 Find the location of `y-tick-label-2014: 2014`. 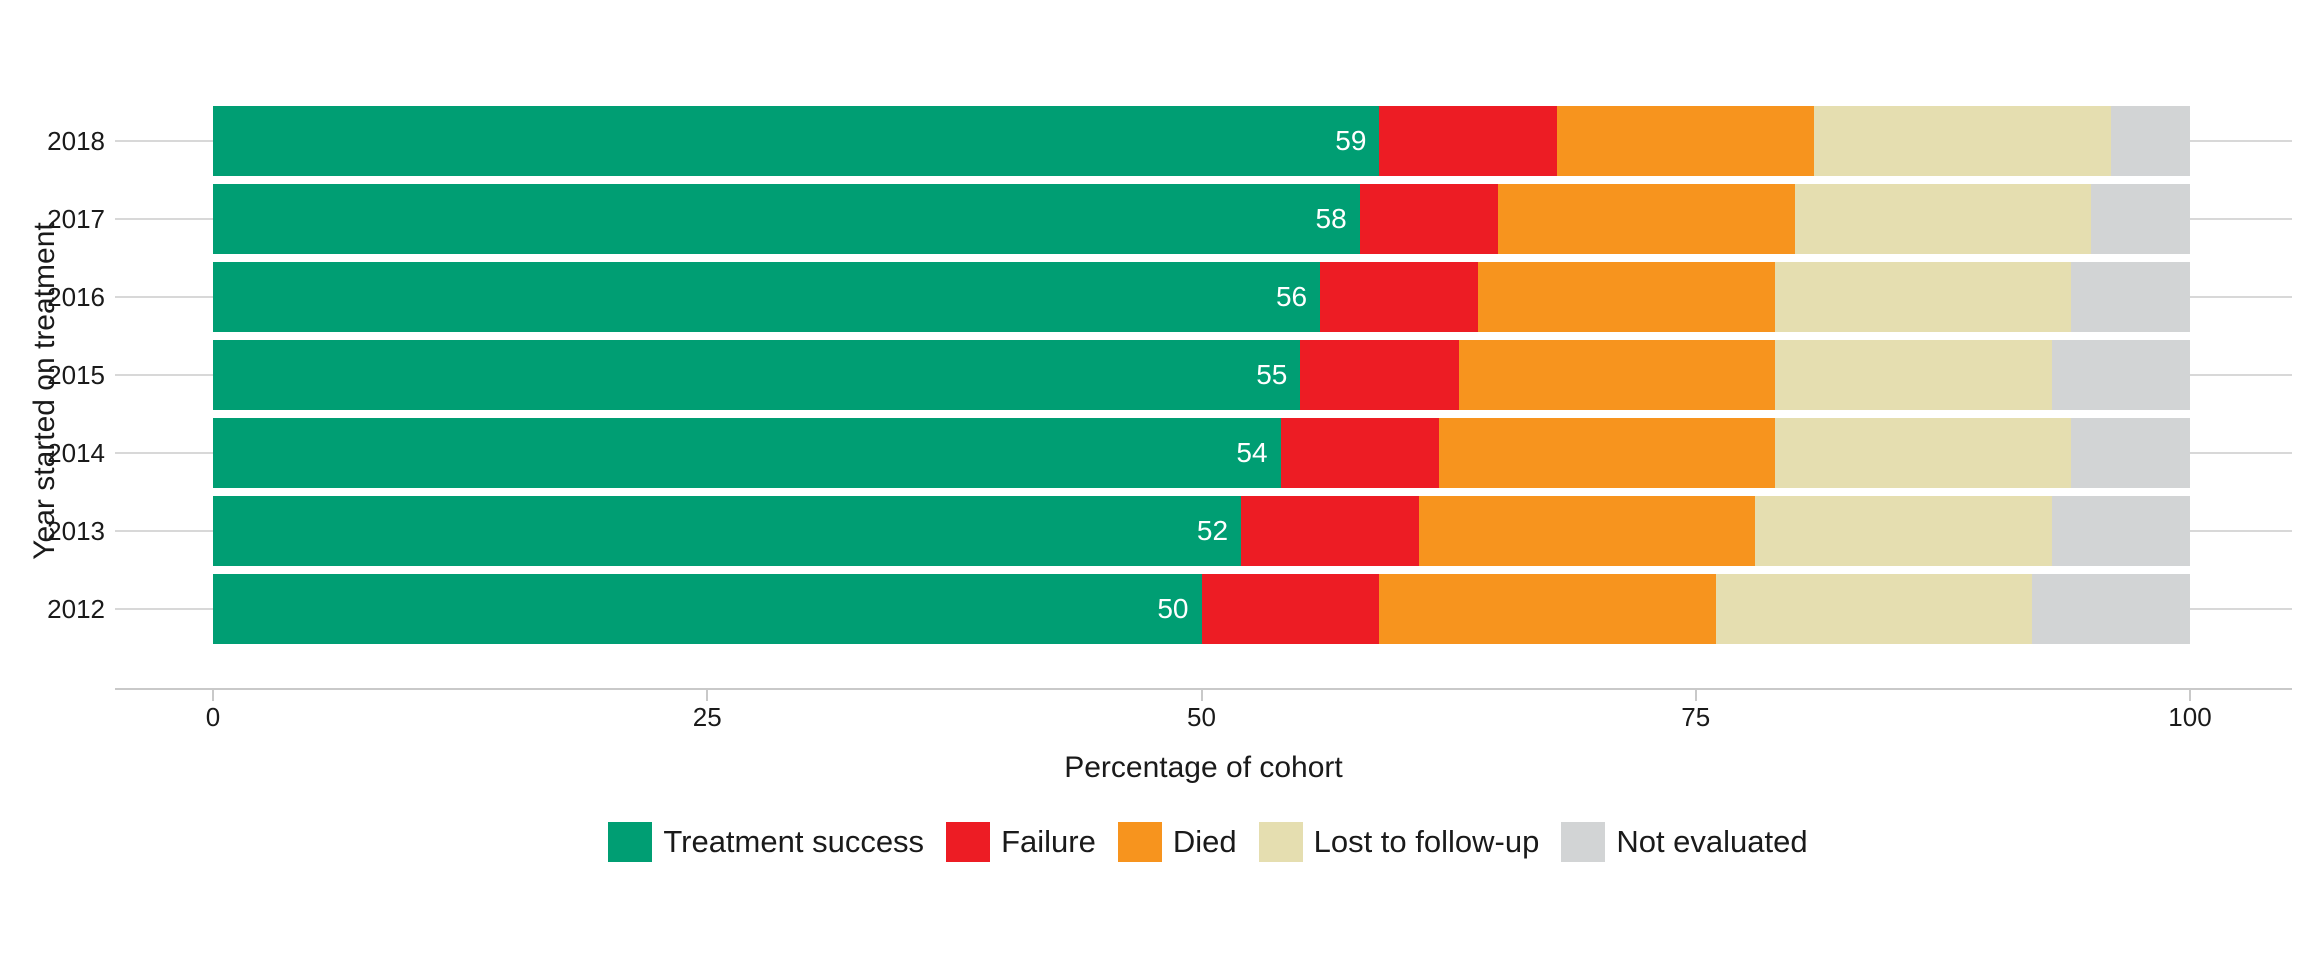

y-tick-label-2014: 2014 is located at coordinates (76, 453).